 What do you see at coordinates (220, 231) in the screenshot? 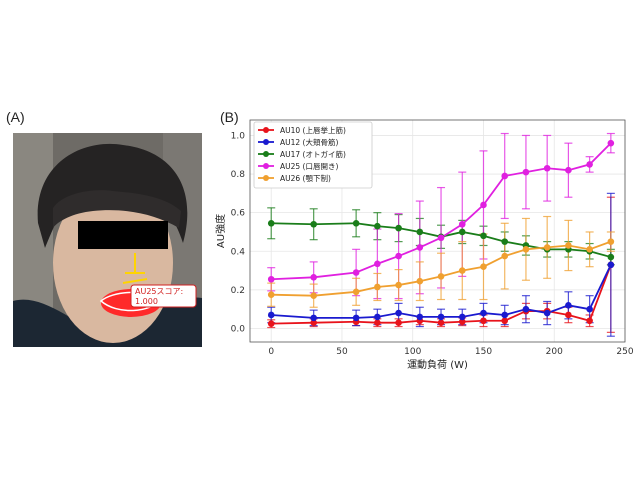
I see `y-axis-label: AU強度` at bounding box center [220, 231].